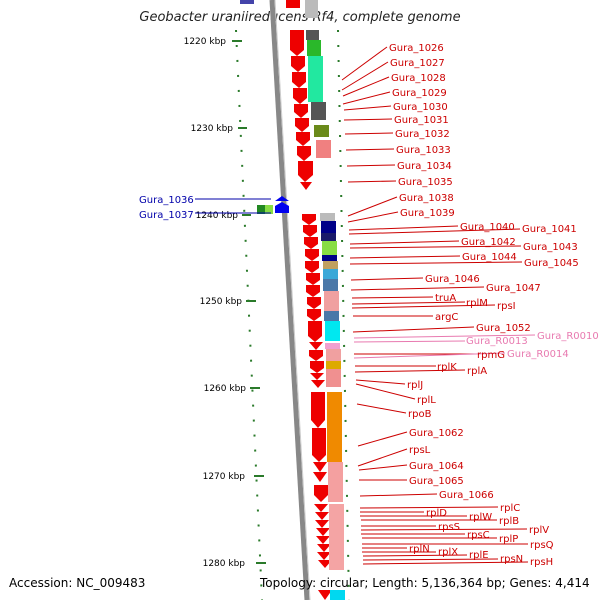 The width and height of the screenshot is (600, 600). What do you see at coordinates (425, 182) in the screenshot?
I see `gene-label: Gura_1035` at bounding box center [425, 182].